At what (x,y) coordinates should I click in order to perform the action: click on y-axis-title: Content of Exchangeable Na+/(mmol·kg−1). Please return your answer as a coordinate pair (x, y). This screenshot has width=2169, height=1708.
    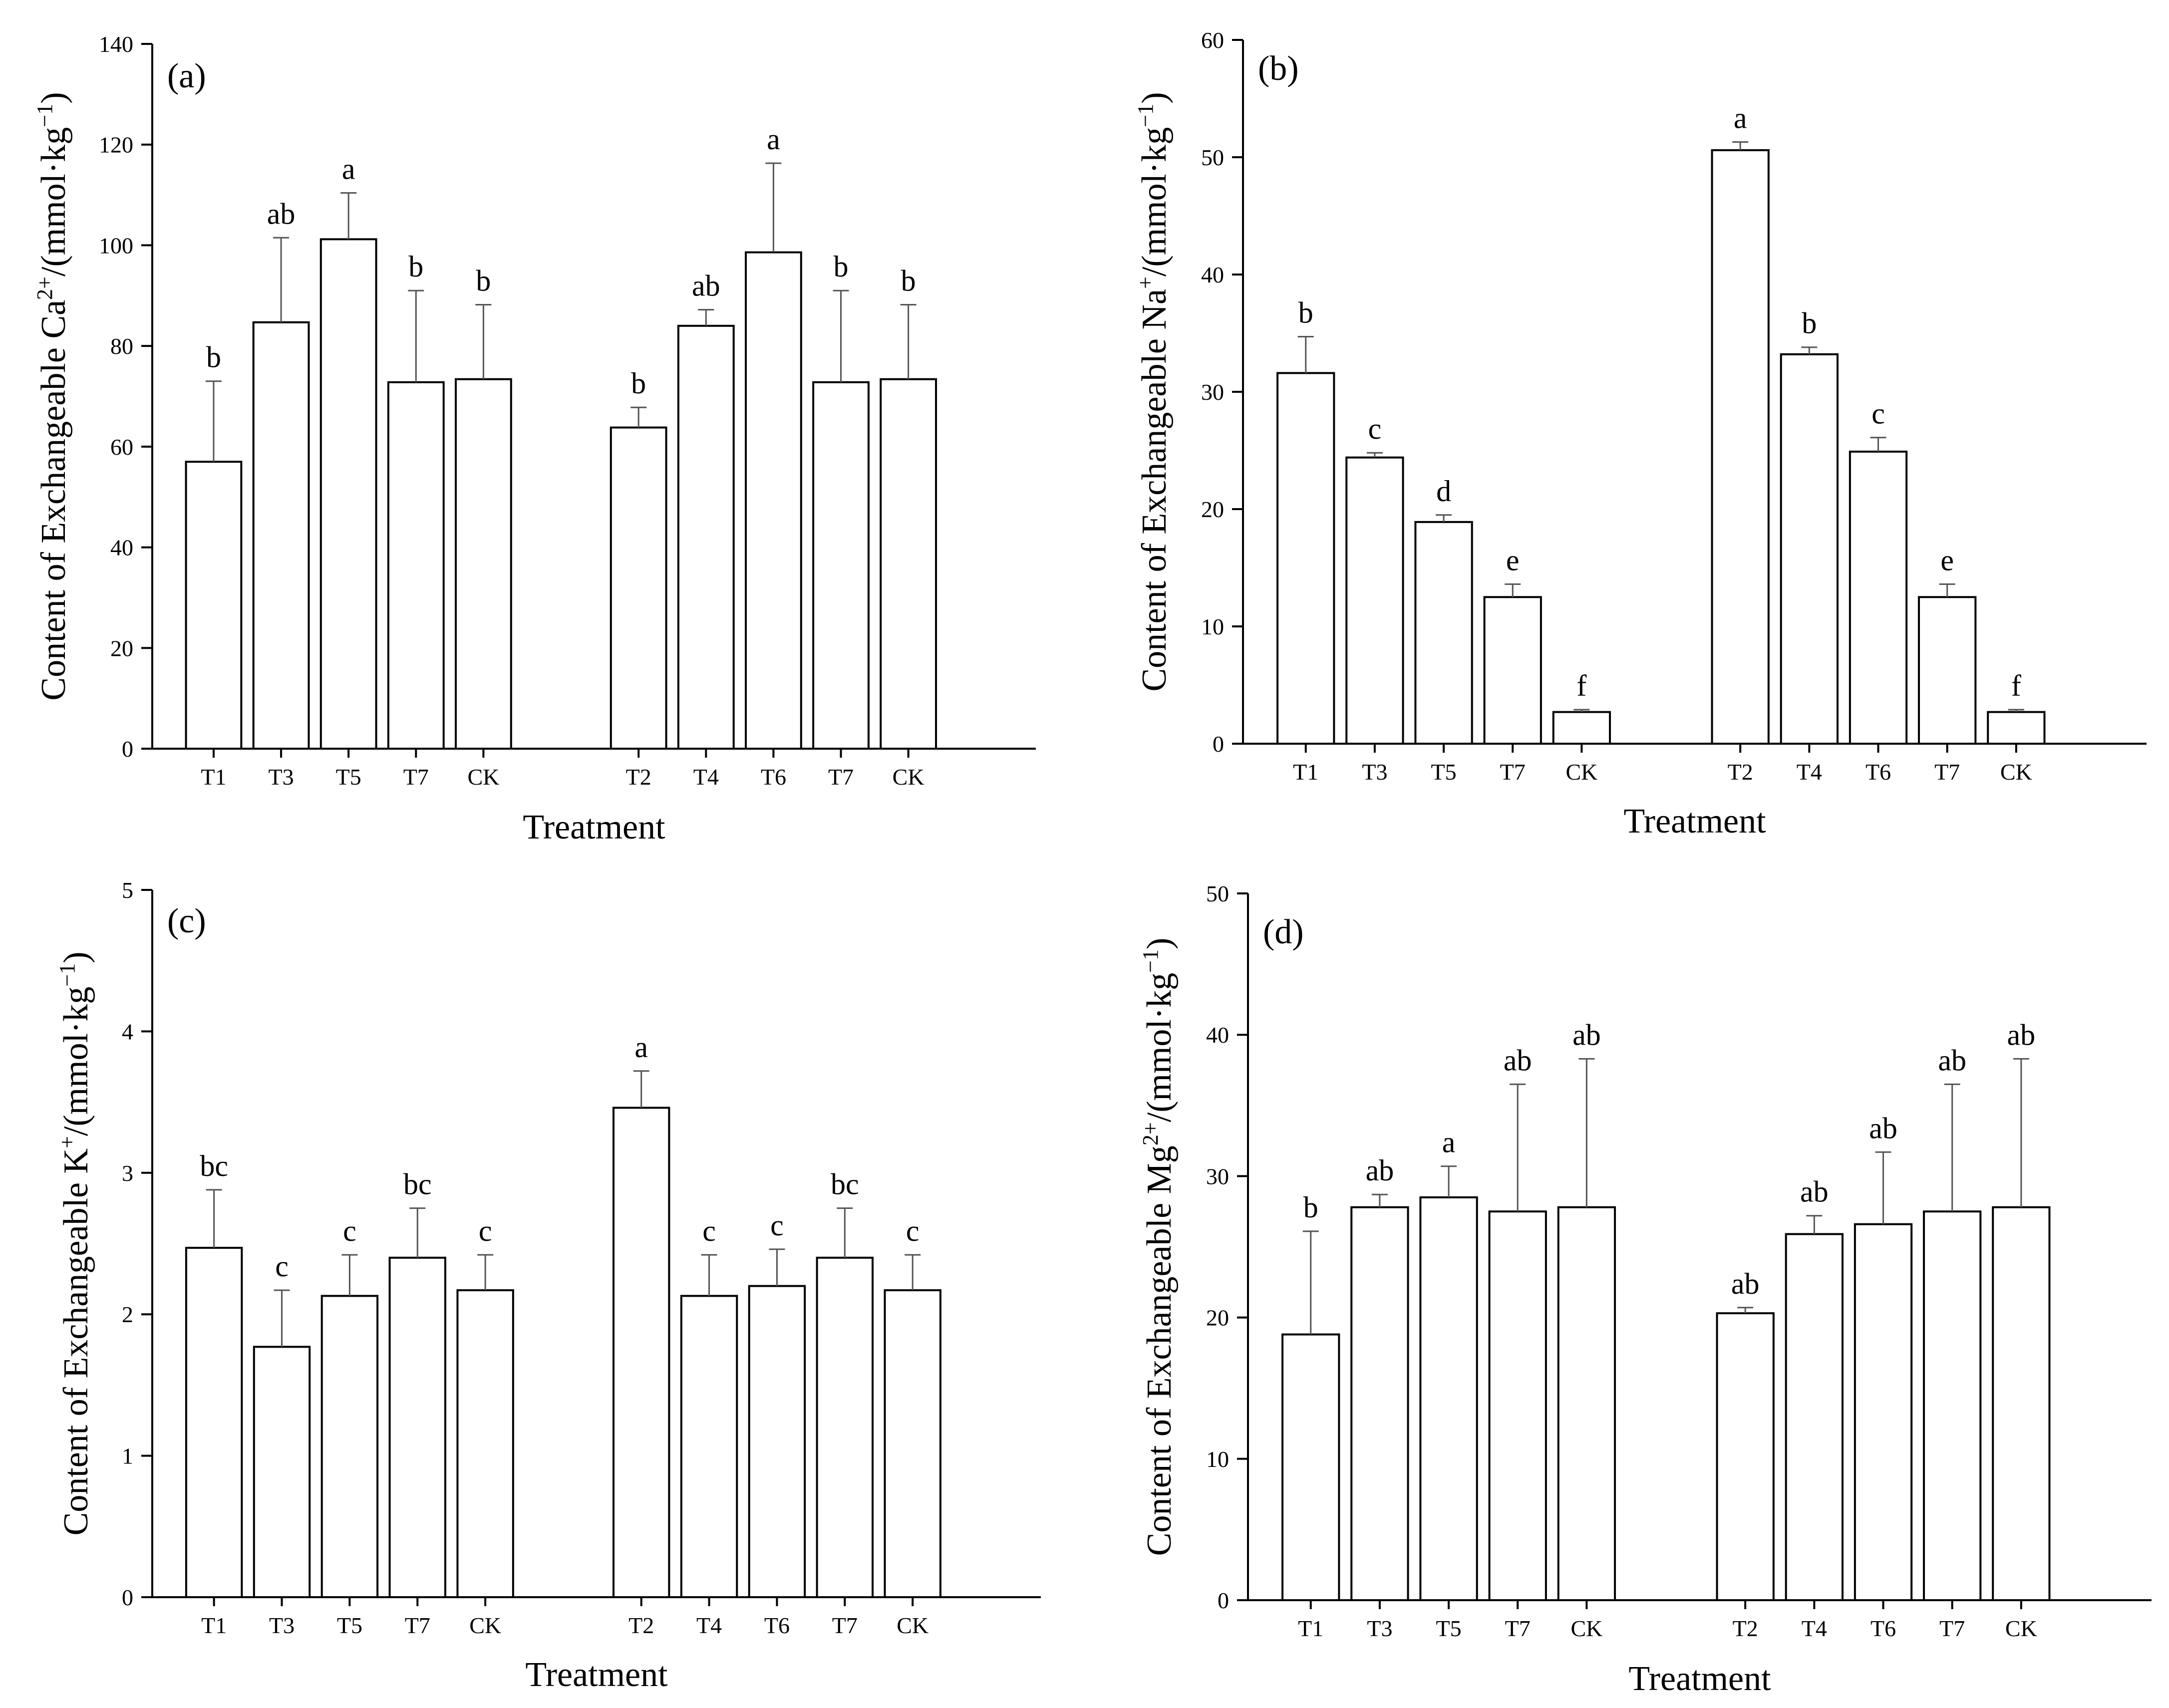
    Looking at the image, I should click on (1154, 391).